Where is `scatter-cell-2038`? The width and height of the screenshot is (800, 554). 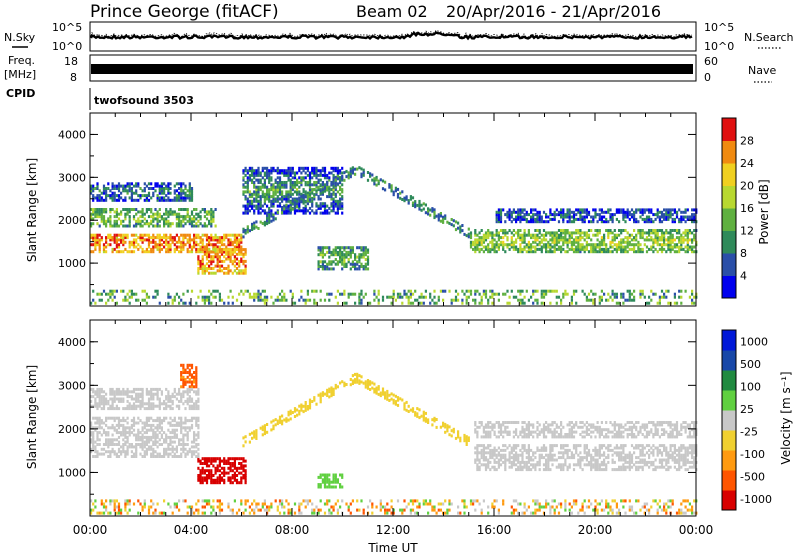 scatter-cell-2038 is located at coordinates (357, 248).